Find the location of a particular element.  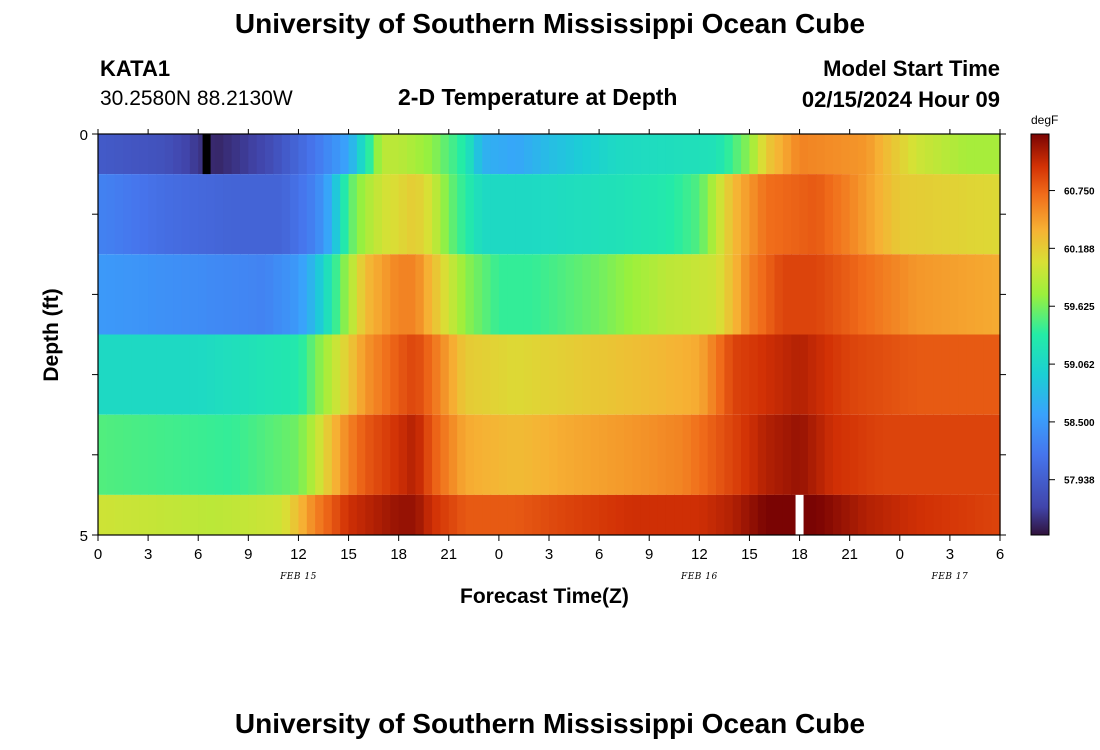

model-start-label: Model Start Time is located at coordinates (911, 68).